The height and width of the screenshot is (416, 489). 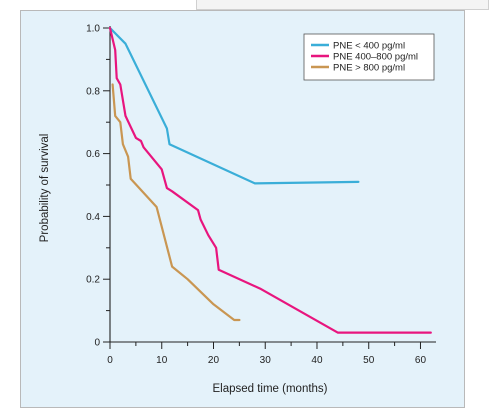 I want to click on y-tick-label: 0.8, so click(x=93, y=91).